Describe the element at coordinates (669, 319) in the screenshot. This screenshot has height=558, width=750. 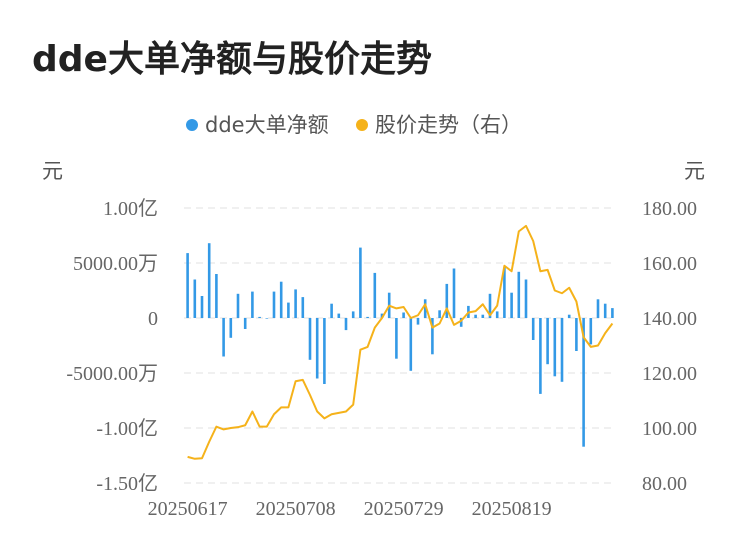
I see `right-tick-label: 140.00` at that location.